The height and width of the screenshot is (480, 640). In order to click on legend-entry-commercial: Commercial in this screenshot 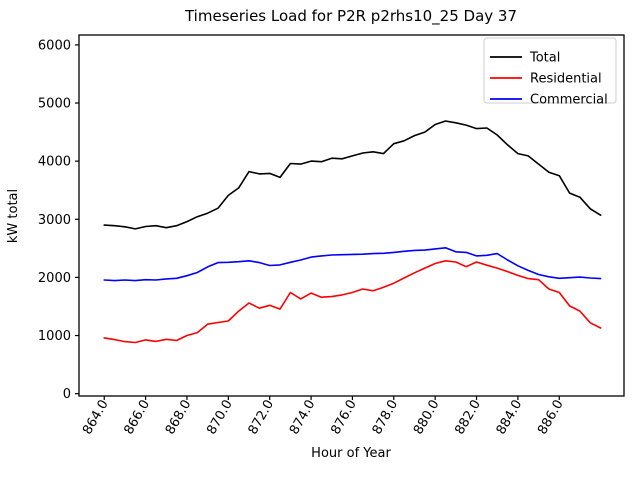, I will do `click(549, 100)`.